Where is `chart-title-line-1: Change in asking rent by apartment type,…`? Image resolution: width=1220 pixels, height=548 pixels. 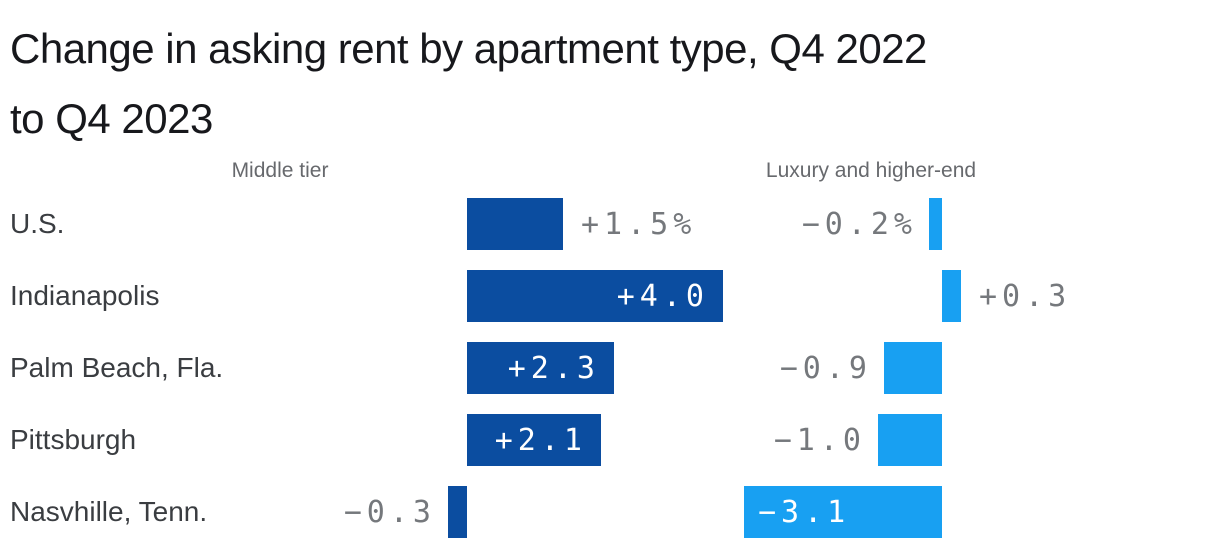 chart-title-line-1: Change in asking rent by apartment type,… is located at coordinates (468, 48).